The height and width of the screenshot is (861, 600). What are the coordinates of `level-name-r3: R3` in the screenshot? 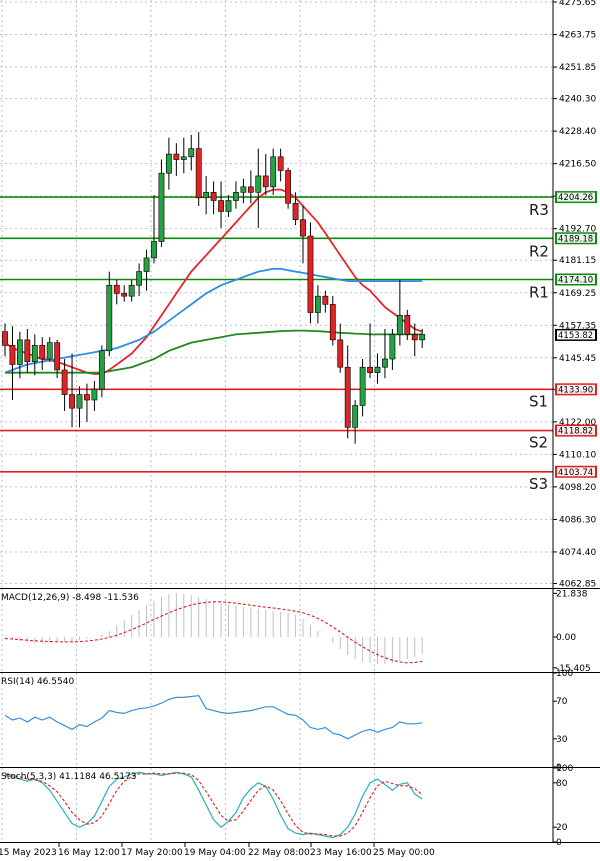 It's located at (539, 210).